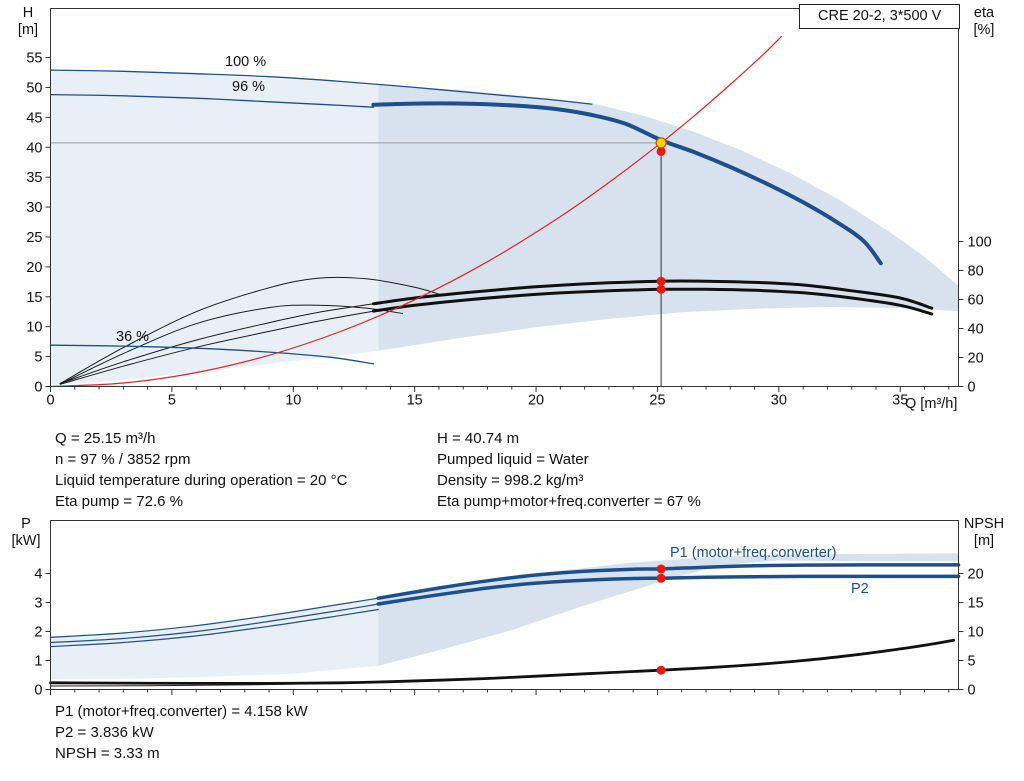  Describe the element at coordinates (105, 438) in the screenshot. I see `duty-flow-text: Q = 25.15 m³/h` at that location.